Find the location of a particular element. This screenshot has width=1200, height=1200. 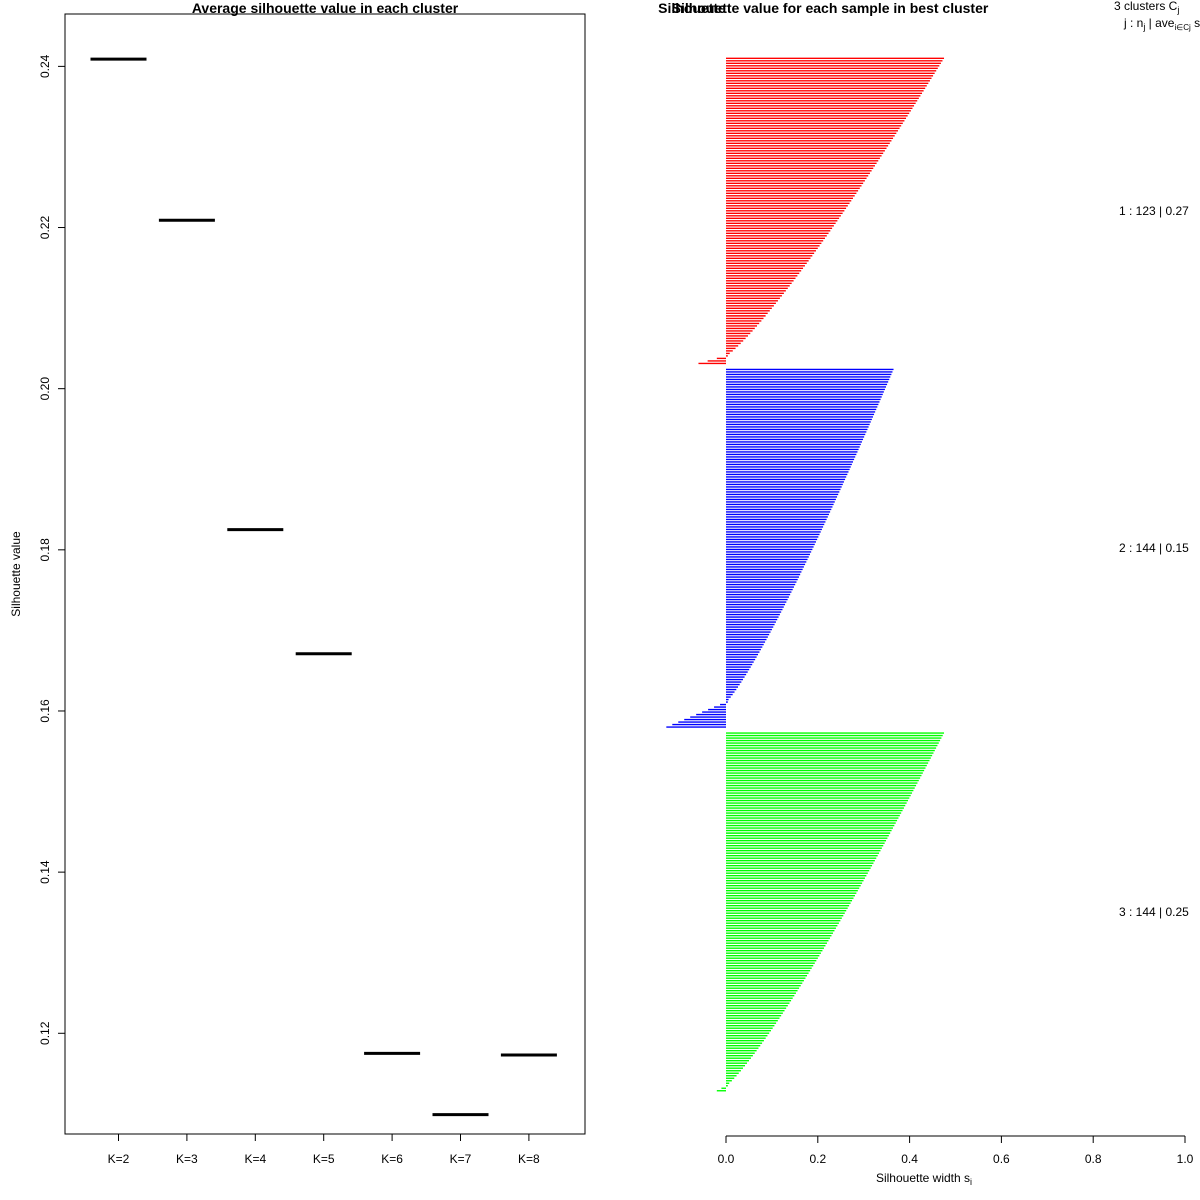

right-x-tick-label: 0.2 is located at coordinates (817, 1159).